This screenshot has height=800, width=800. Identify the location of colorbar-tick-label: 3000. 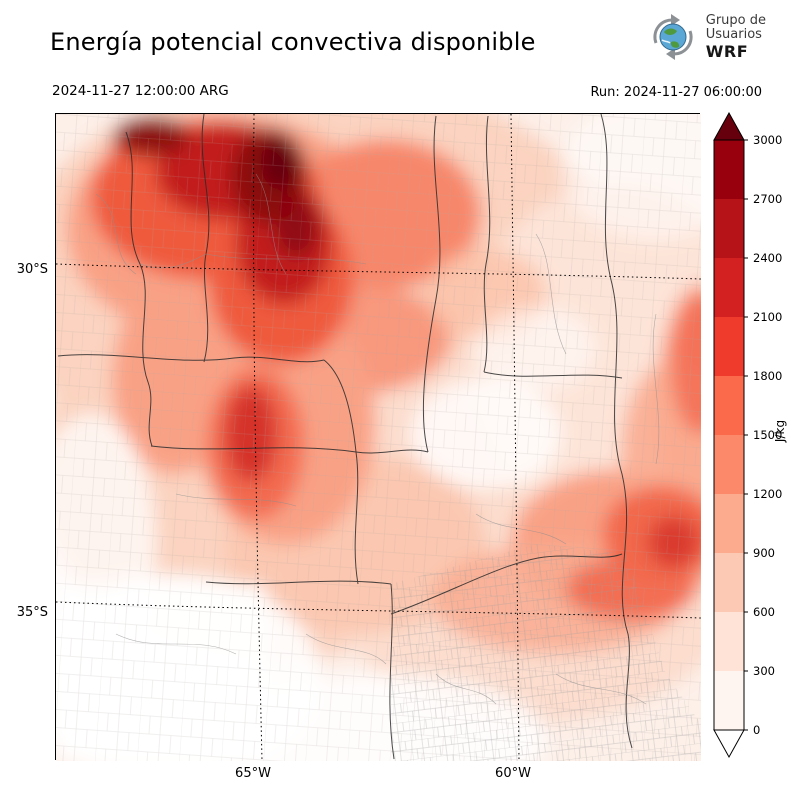
(768, 140).